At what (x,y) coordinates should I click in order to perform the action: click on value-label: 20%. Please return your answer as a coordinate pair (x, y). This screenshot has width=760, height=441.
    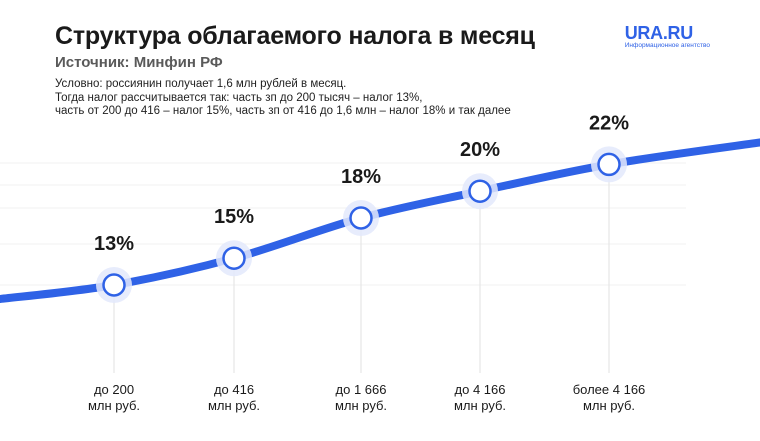
    Looking at the image, I should click on (480, 150).